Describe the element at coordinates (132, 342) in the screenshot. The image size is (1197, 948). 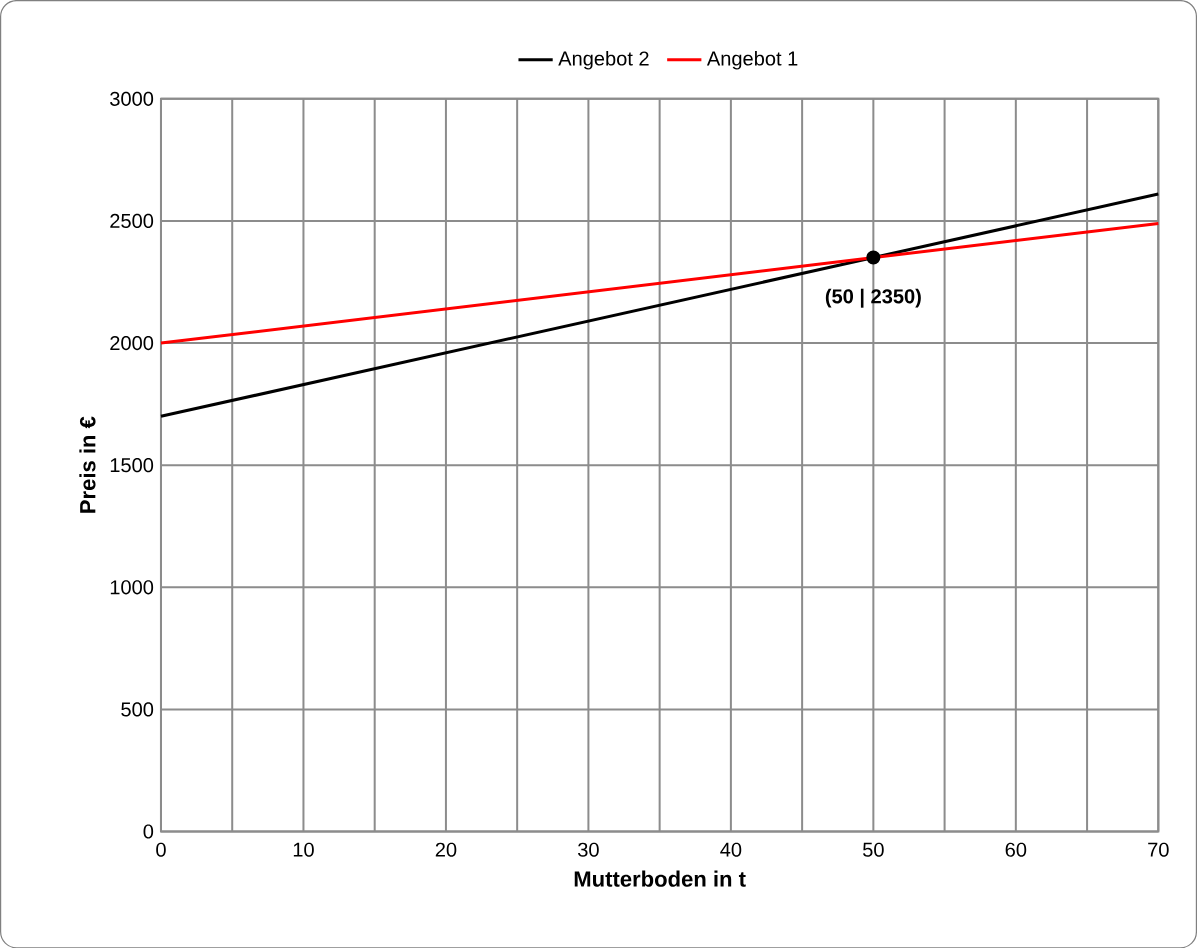
I see `y-tick-label: 2000` at that location.